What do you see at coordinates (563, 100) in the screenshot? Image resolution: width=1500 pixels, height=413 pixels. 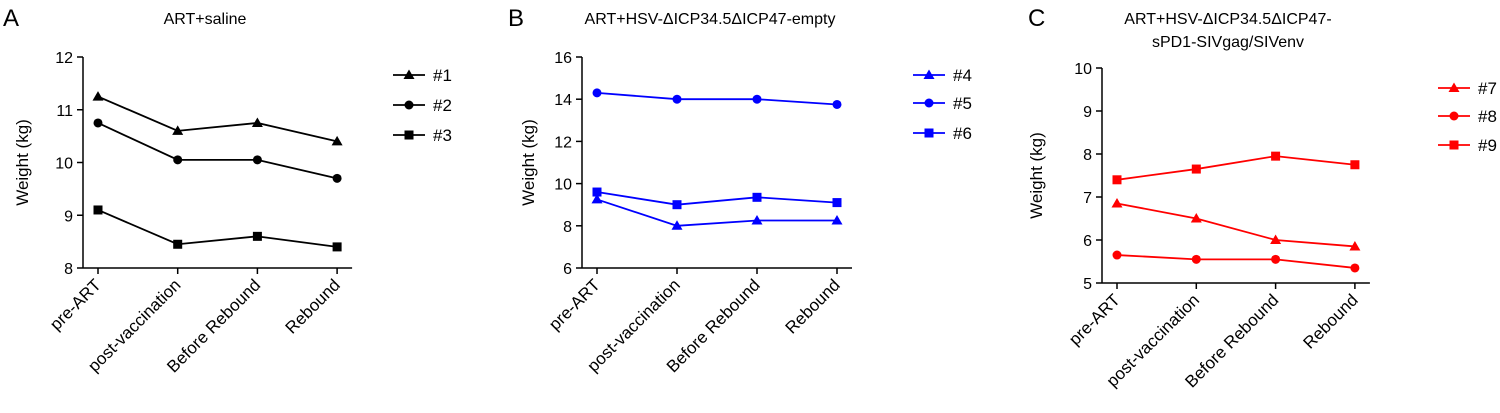 I see `y-tick-label: 14` at bounding box center [563, 100].